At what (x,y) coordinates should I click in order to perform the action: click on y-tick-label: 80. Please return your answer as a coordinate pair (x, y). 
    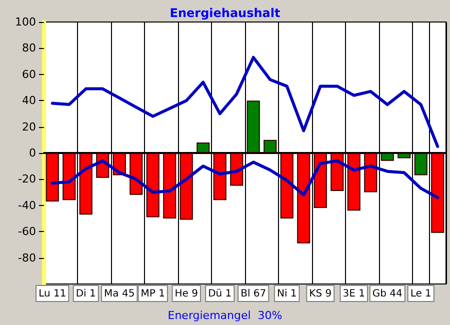
    Looking at the image, I should click on (29, 48).